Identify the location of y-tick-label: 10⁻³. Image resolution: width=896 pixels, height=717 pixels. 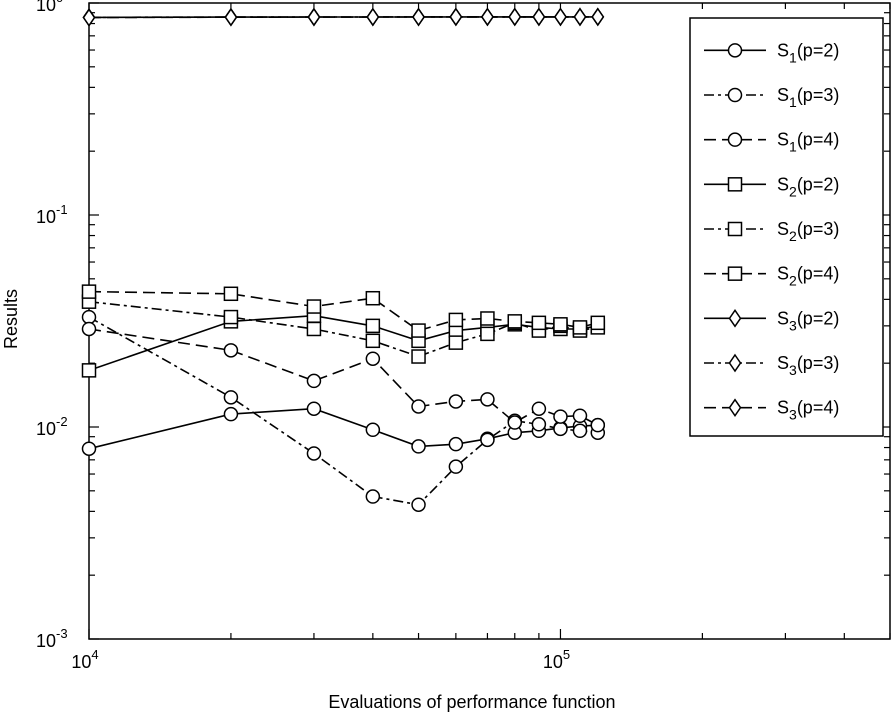
(52, 638).